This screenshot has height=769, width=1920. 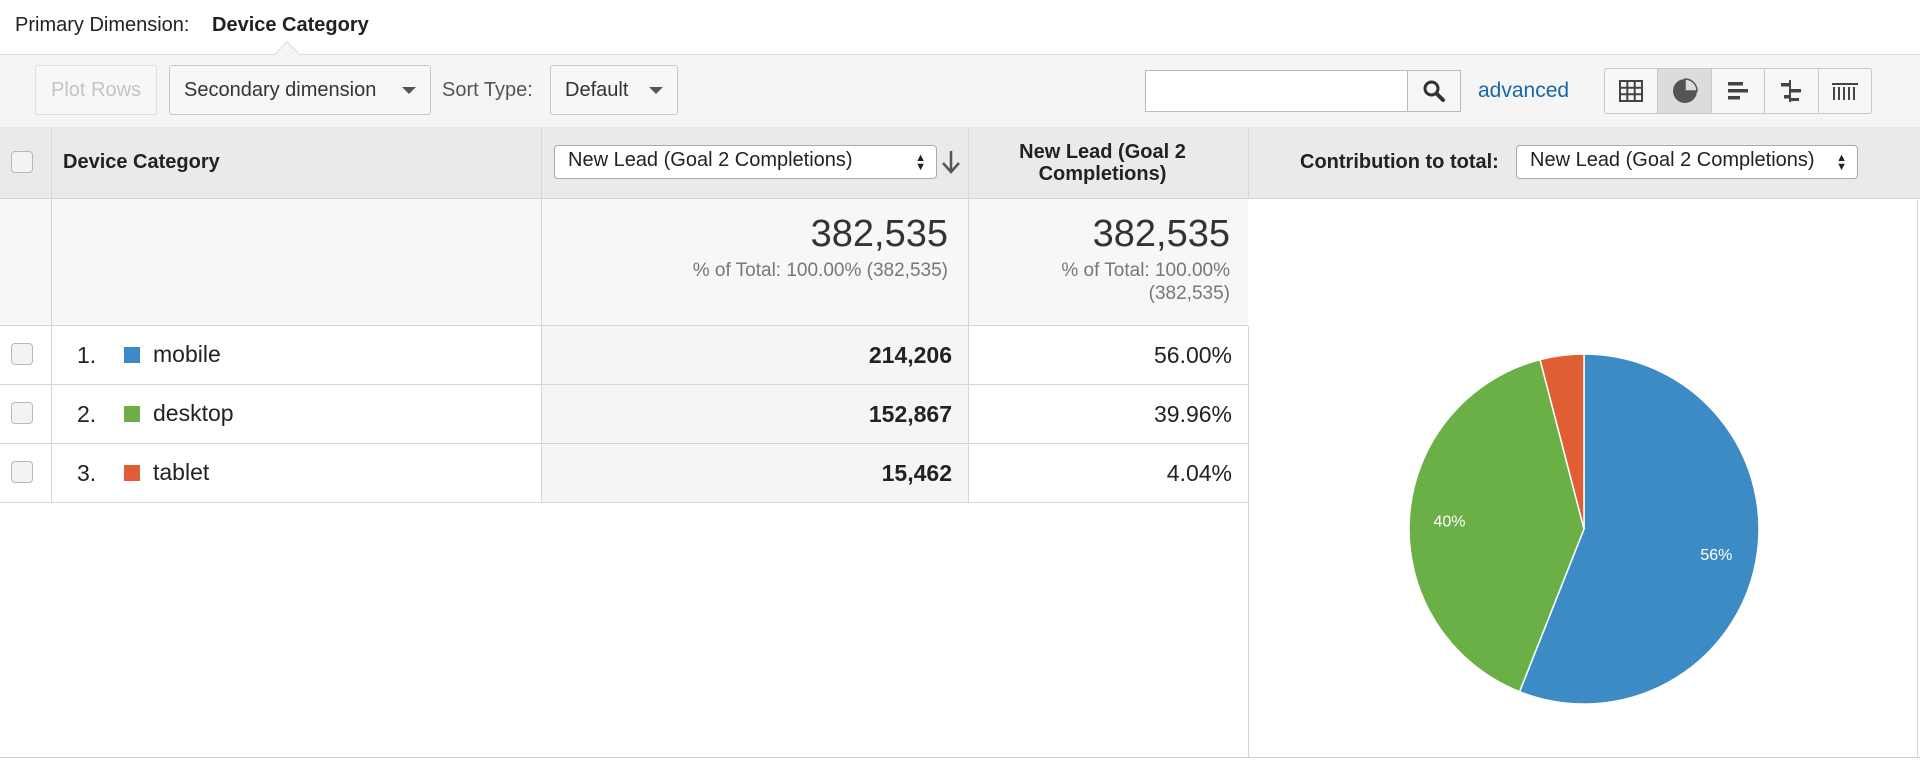 I want to click on pie-chart: 56% 40%, so click(x=1584, y=529).